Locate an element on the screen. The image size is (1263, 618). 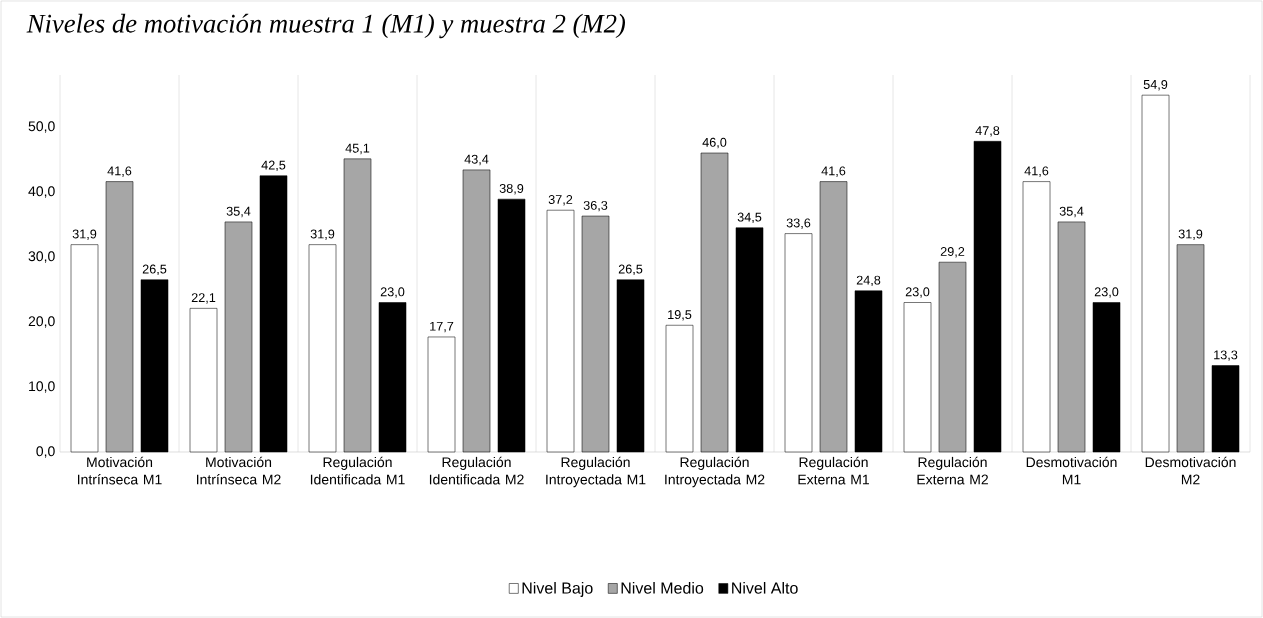
x-tick-label: Desmotivación M2 is located at coordinates (1190, 470).